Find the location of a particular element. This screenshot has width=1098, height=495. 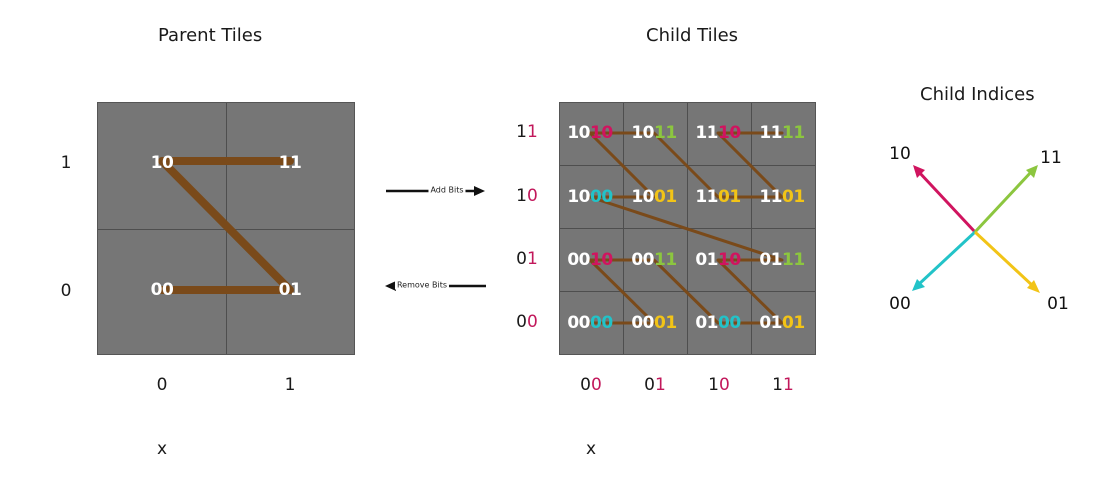

child-code-r1-c2: 1101 is located at coordinates (718, 197).